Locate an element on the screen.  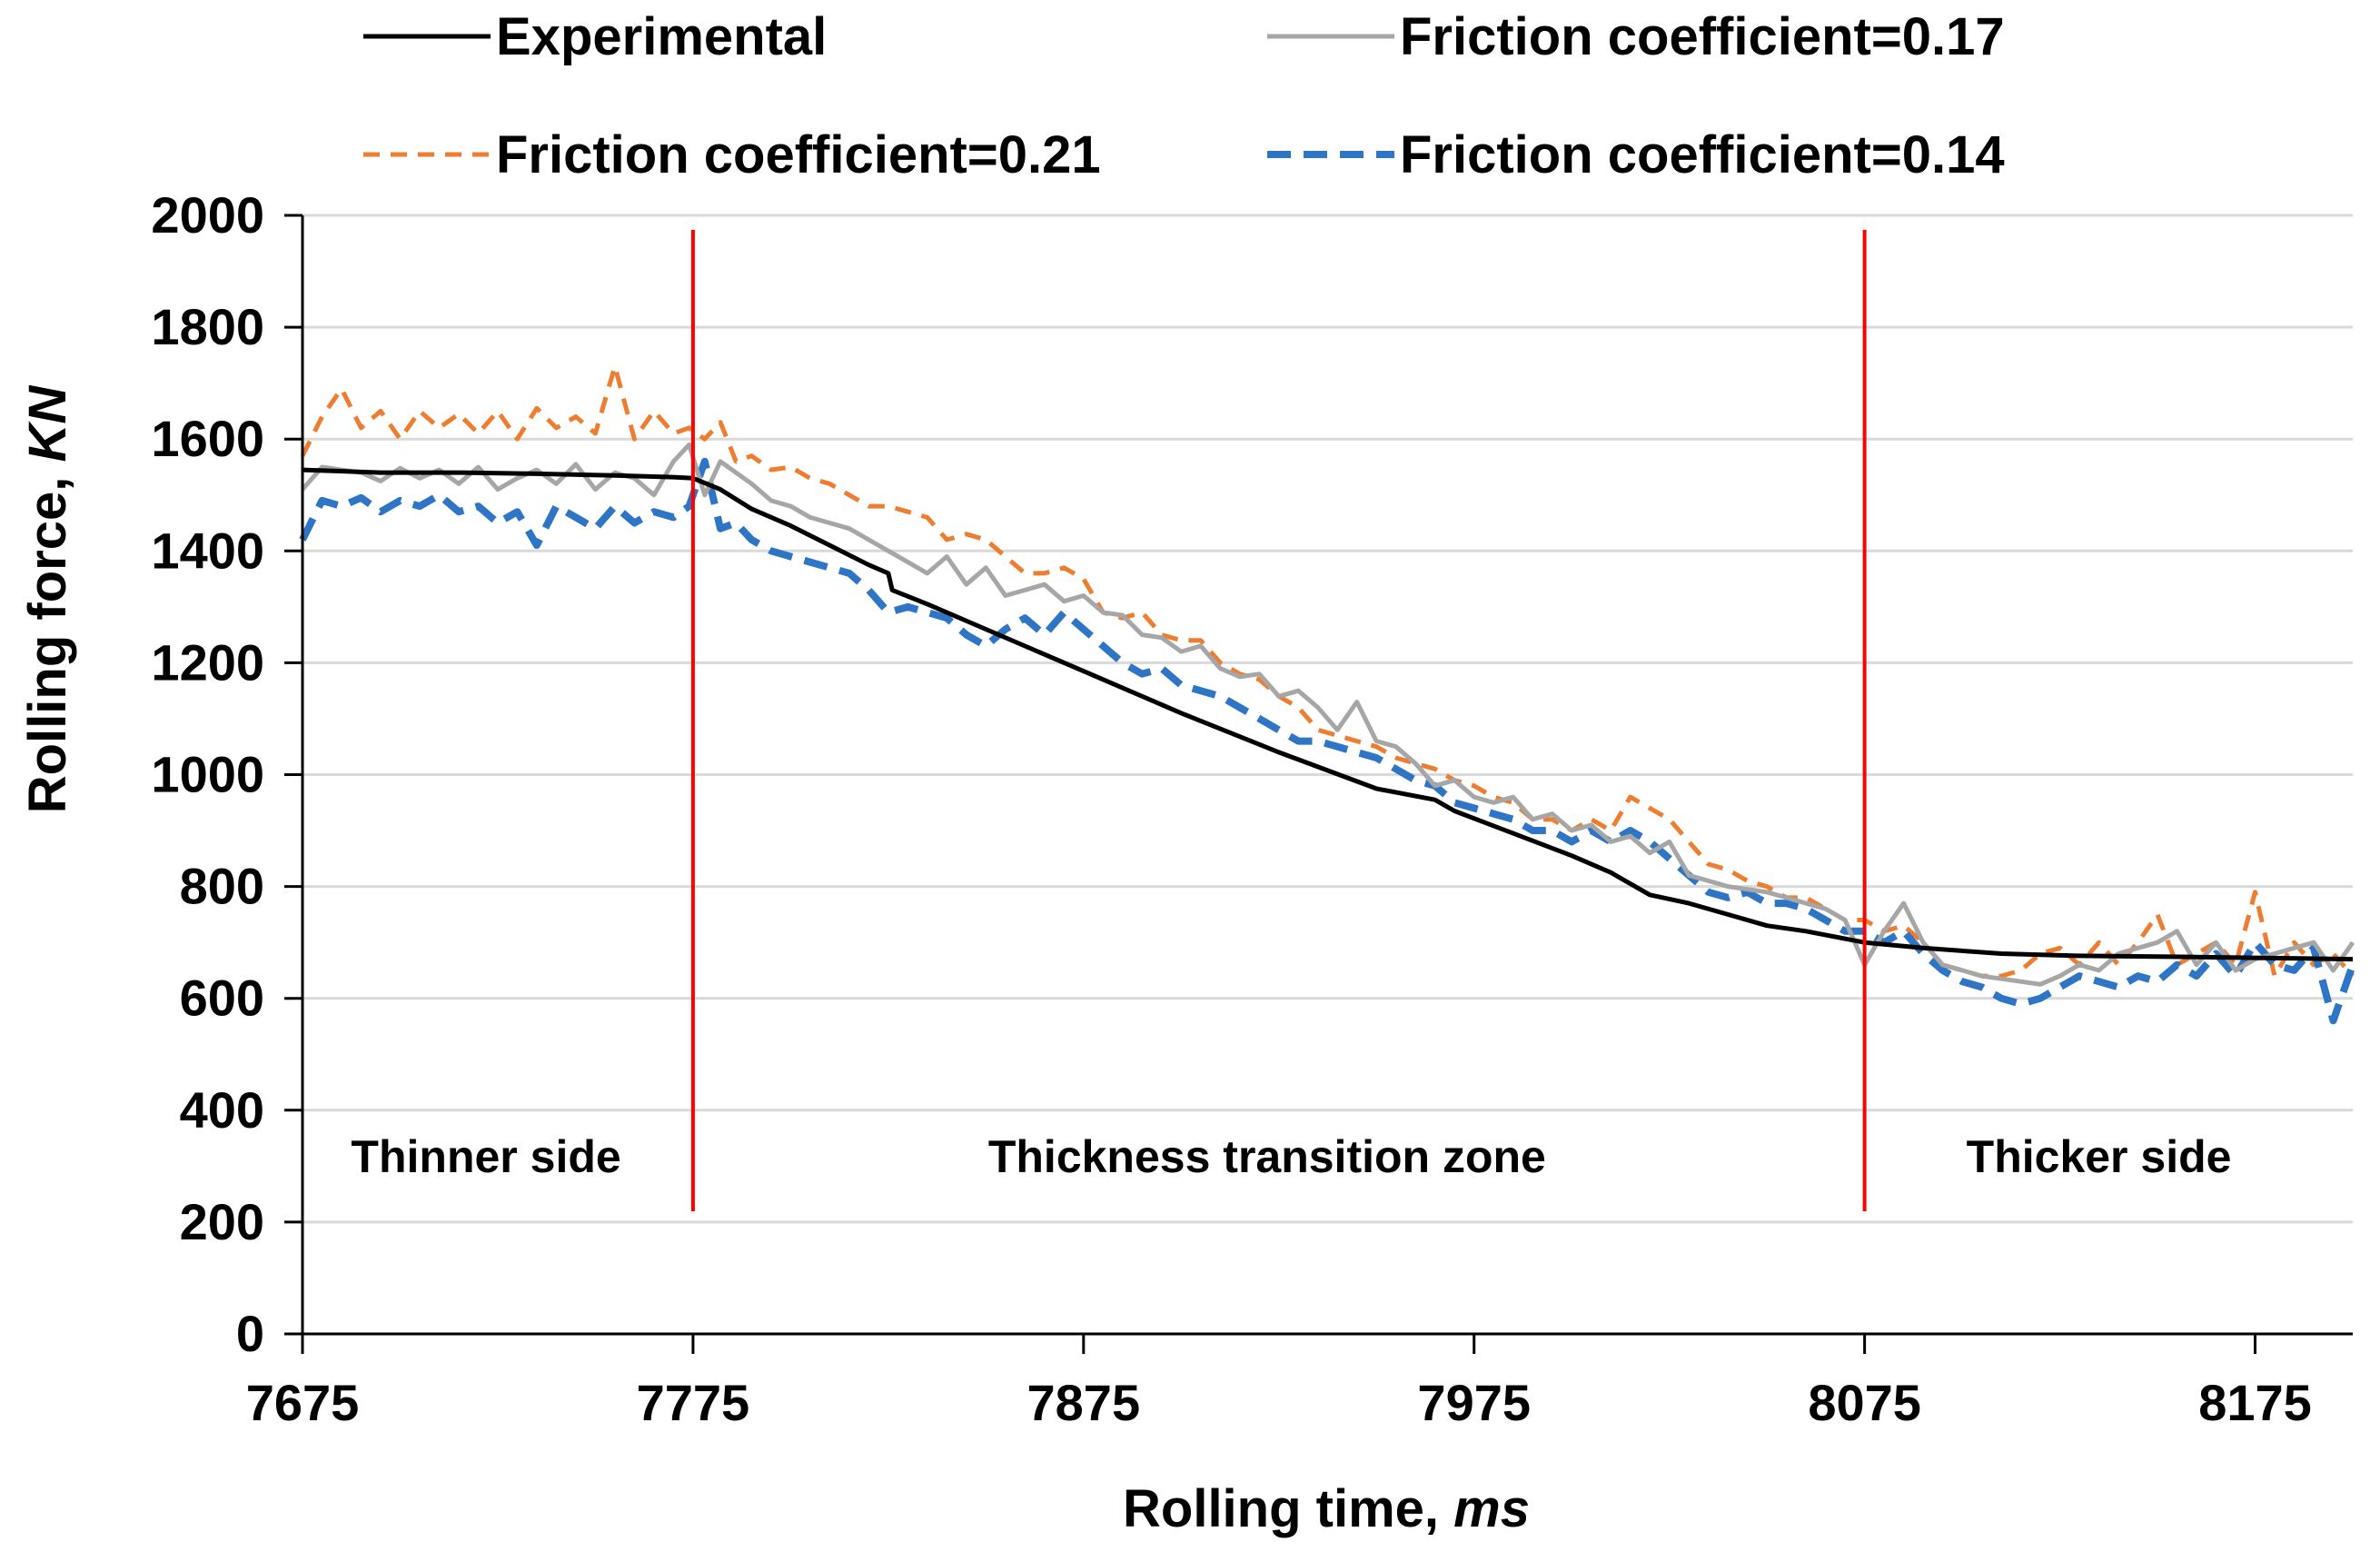
y-tick-label-800: 800 is located at coordinates (222, 886).